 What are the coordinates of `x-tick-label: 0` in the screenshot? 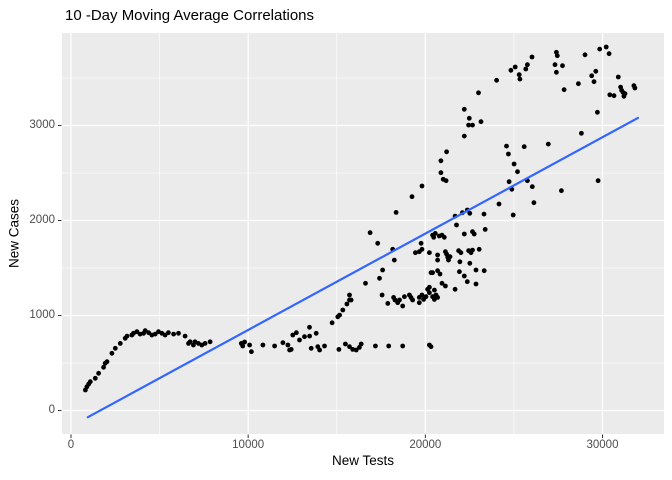 It's located at (71, 445).